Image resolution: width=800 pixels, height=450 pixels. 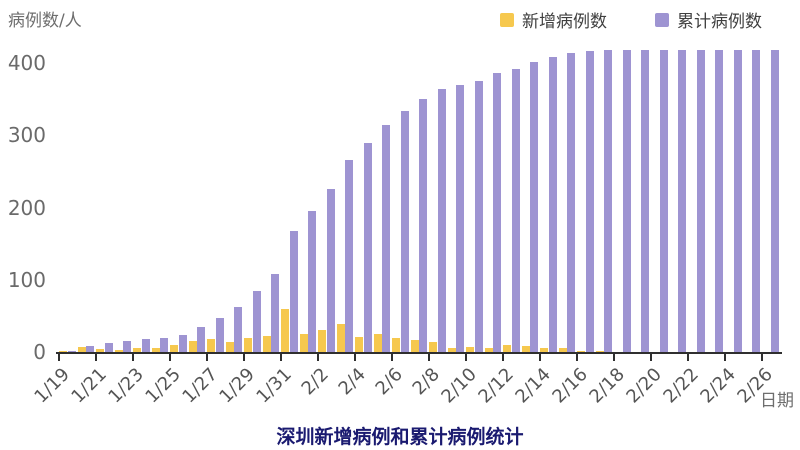 What do you see at coordinates (39, 352) in the screenshot?
I see `y-tick-label: 0` at bounding box center [39, 352].